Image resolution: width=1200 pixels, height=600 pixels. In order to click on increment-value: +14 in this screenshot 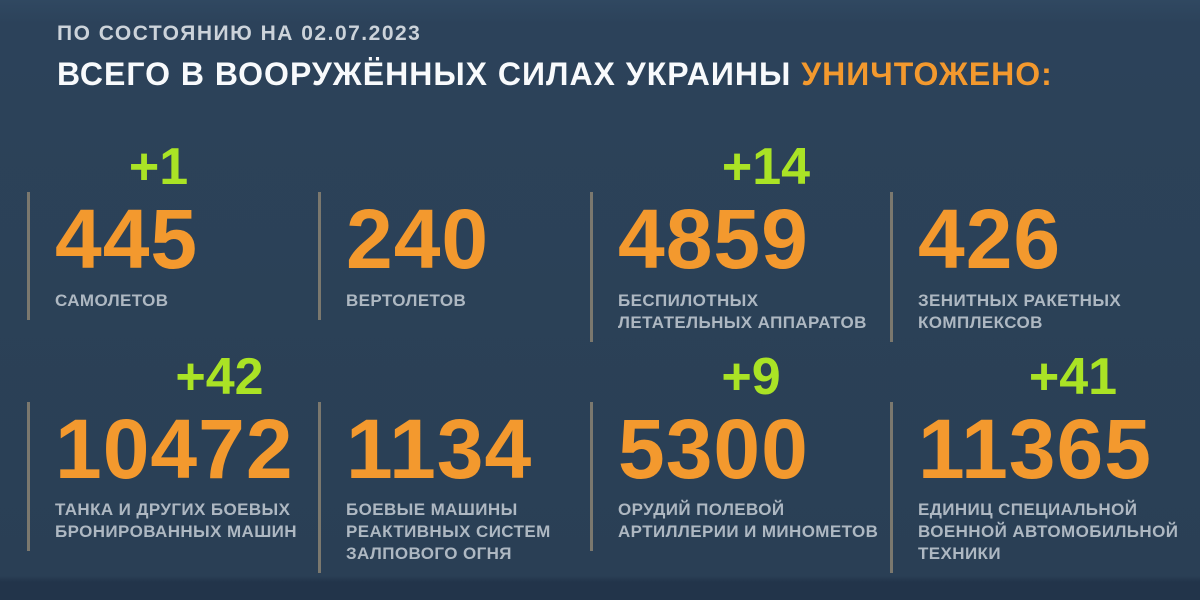, I will do `click(766, 167)`.